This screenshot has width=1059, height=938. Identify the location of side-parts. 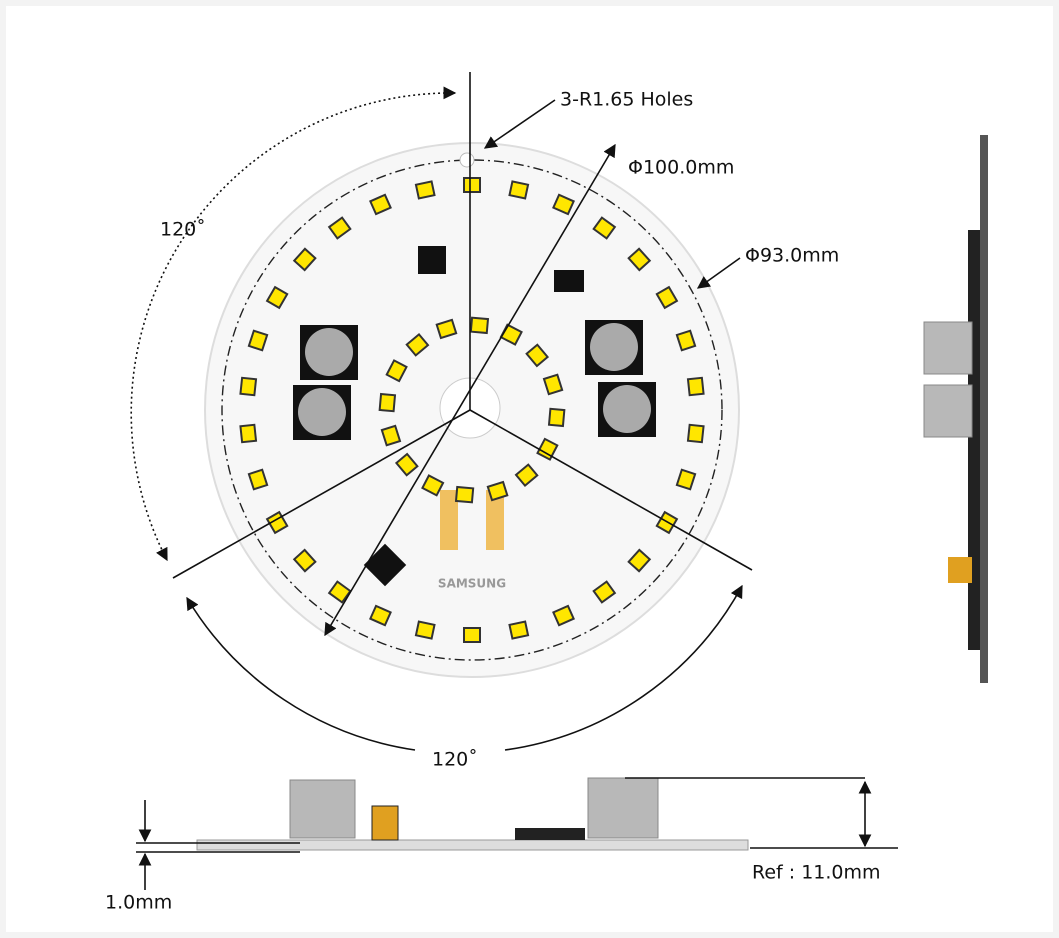
(974, 440).